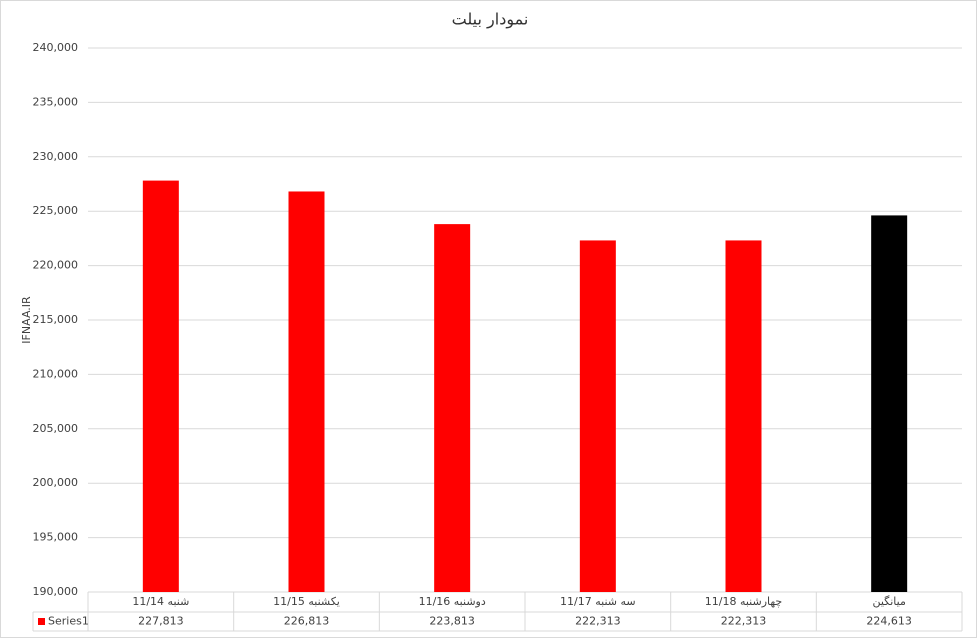 This screenshot has width=977, height=638. What do you see at coordinates (56, 265) in the screenshot?
I see `y-tick-label: 220,000` at bounding box center [56, 265].